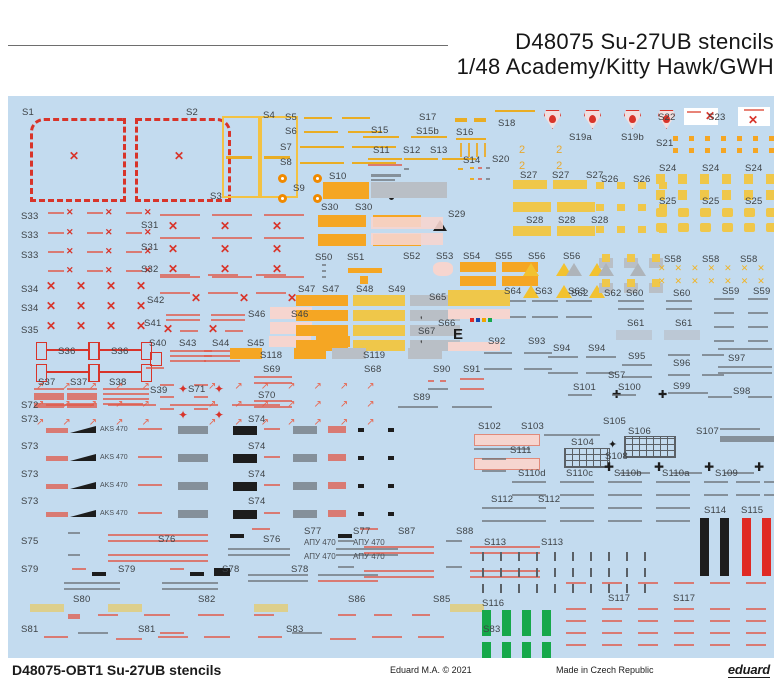 This screenshot has height=690, width=782. Describe the element at coordinates (467, 608) in the screenshot. I see `decal-s85-strip` at that location.